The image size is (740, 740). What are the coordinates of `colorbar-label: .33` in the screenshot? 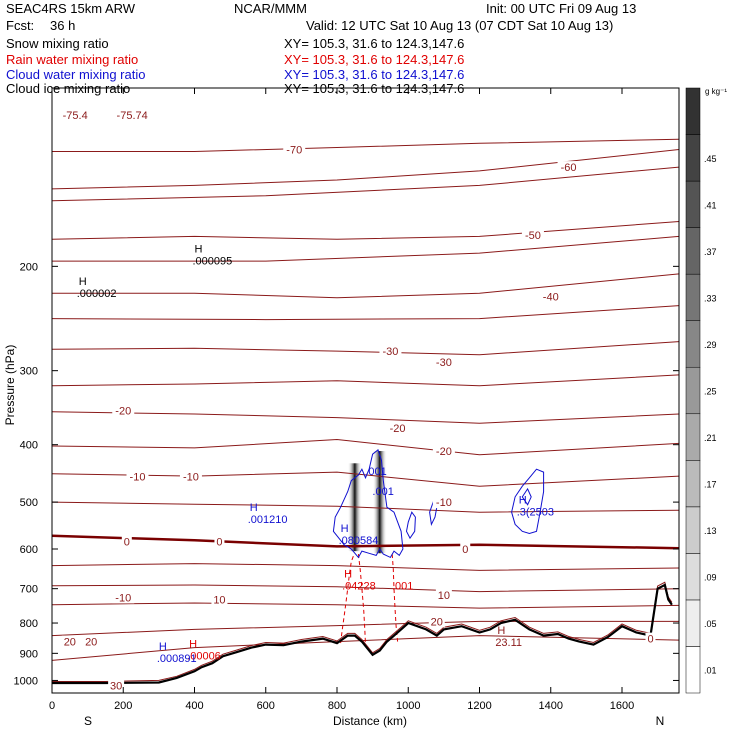 It's located at (710, 298).